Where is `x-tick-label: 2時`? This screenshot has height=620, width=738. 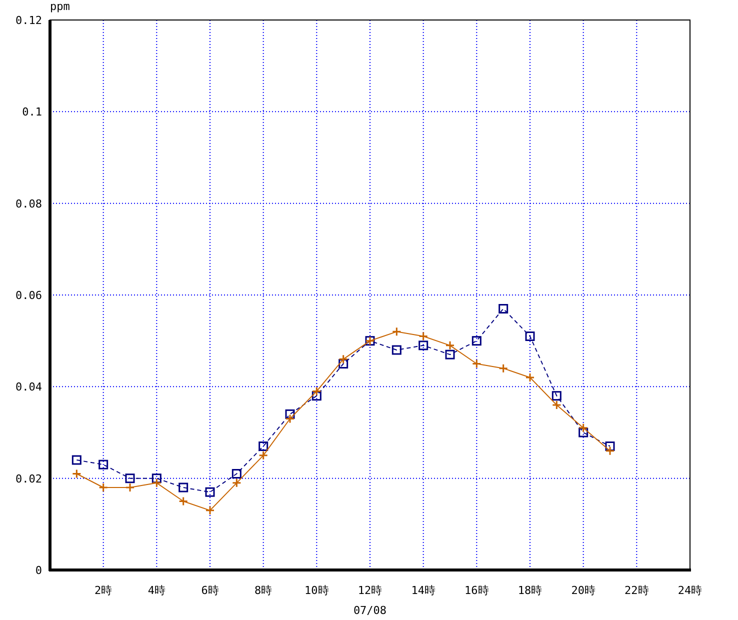 x-tick-label: 2時 is located at coordinates (103, 590).